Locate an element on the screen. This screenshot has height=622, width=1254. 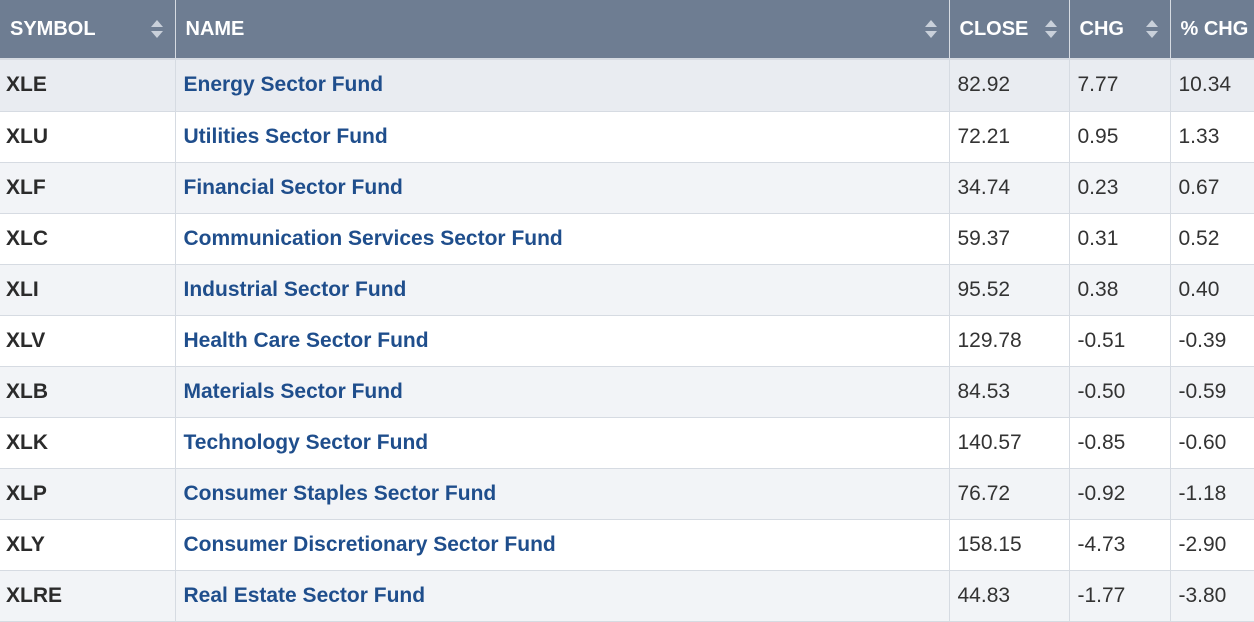
fund-name-link: Consumer Staples Sector Fund is located at coordinates (562, 494).